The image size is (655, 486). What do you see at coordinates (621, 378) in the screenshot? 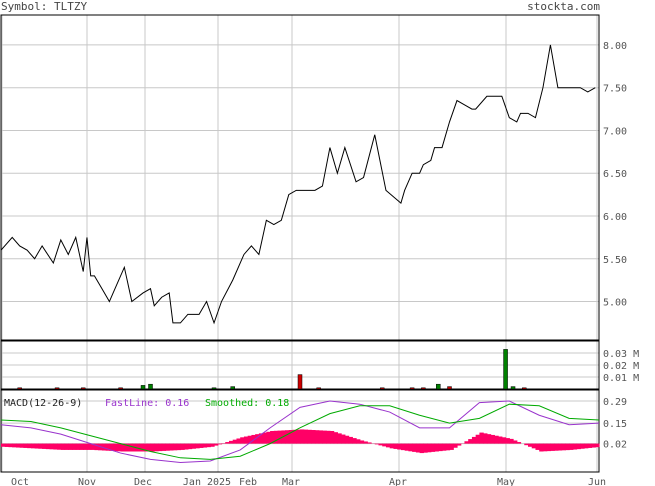
I see `volume-tick-label: 0.01 M` at bounding box center [621, 378].